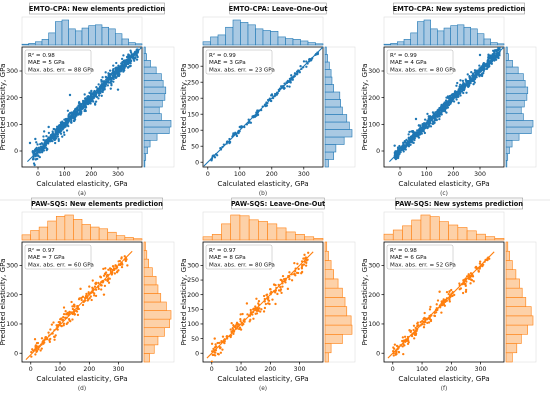  I want to click on panel-caption: (e), so click(263, 389).